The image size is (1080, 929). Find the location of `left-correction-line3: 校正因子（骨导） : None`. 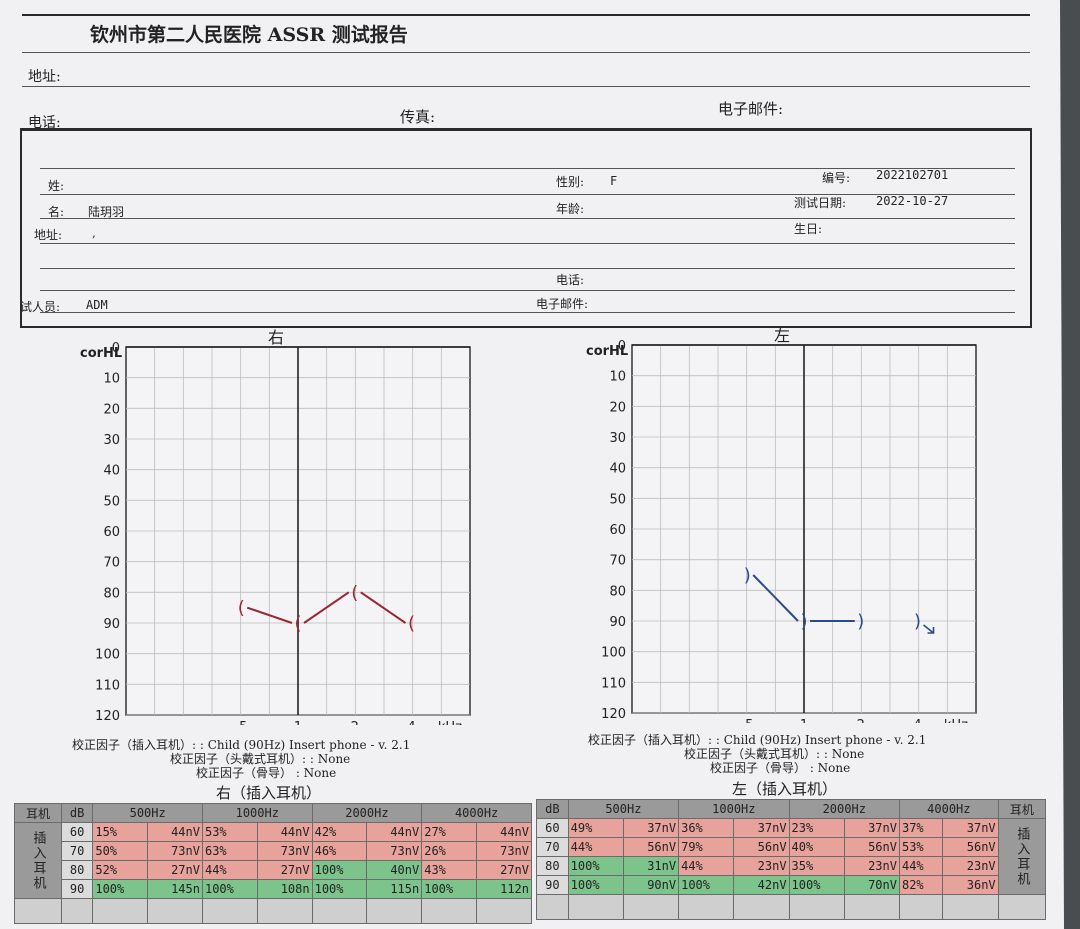

left-correction-line3: 校正因子（骨导） : None is located at coordinates (780, 768).